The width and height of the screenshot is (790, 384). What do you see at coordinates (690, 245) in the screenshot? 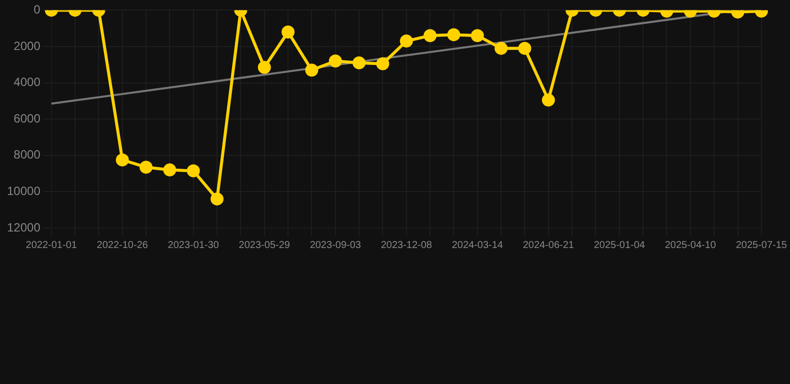
I see `x-tick-label: 2025-04-10` at bounding box center [690, 245].